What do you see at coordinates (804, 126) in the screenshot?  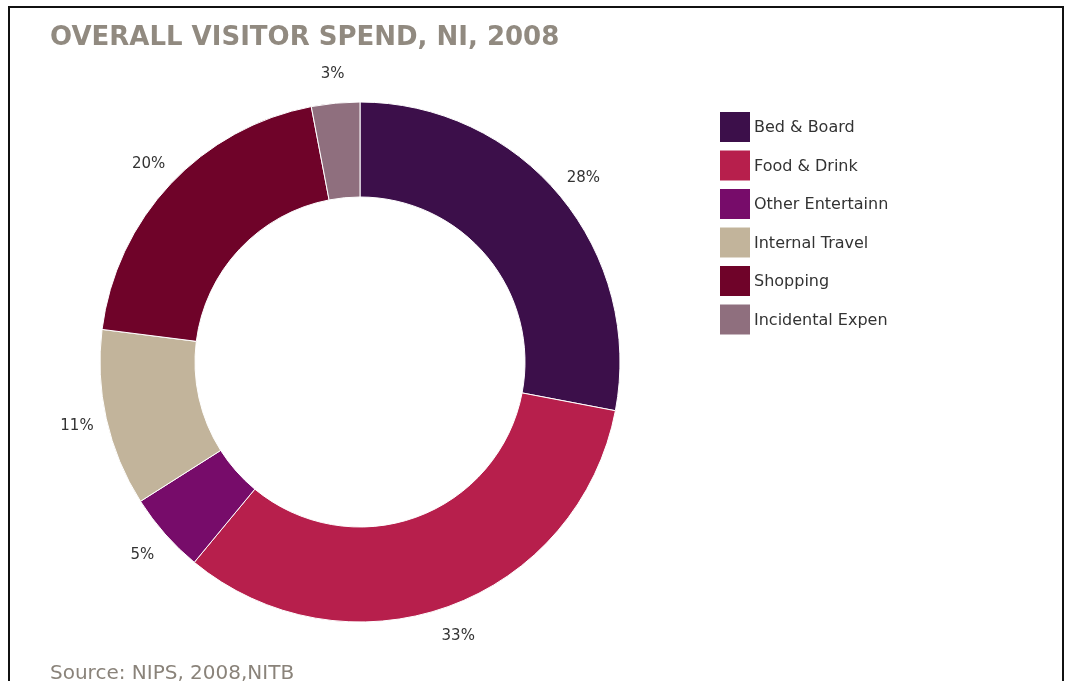 I see `legend-label: Bed & Board` at bounding box center [804, 126].